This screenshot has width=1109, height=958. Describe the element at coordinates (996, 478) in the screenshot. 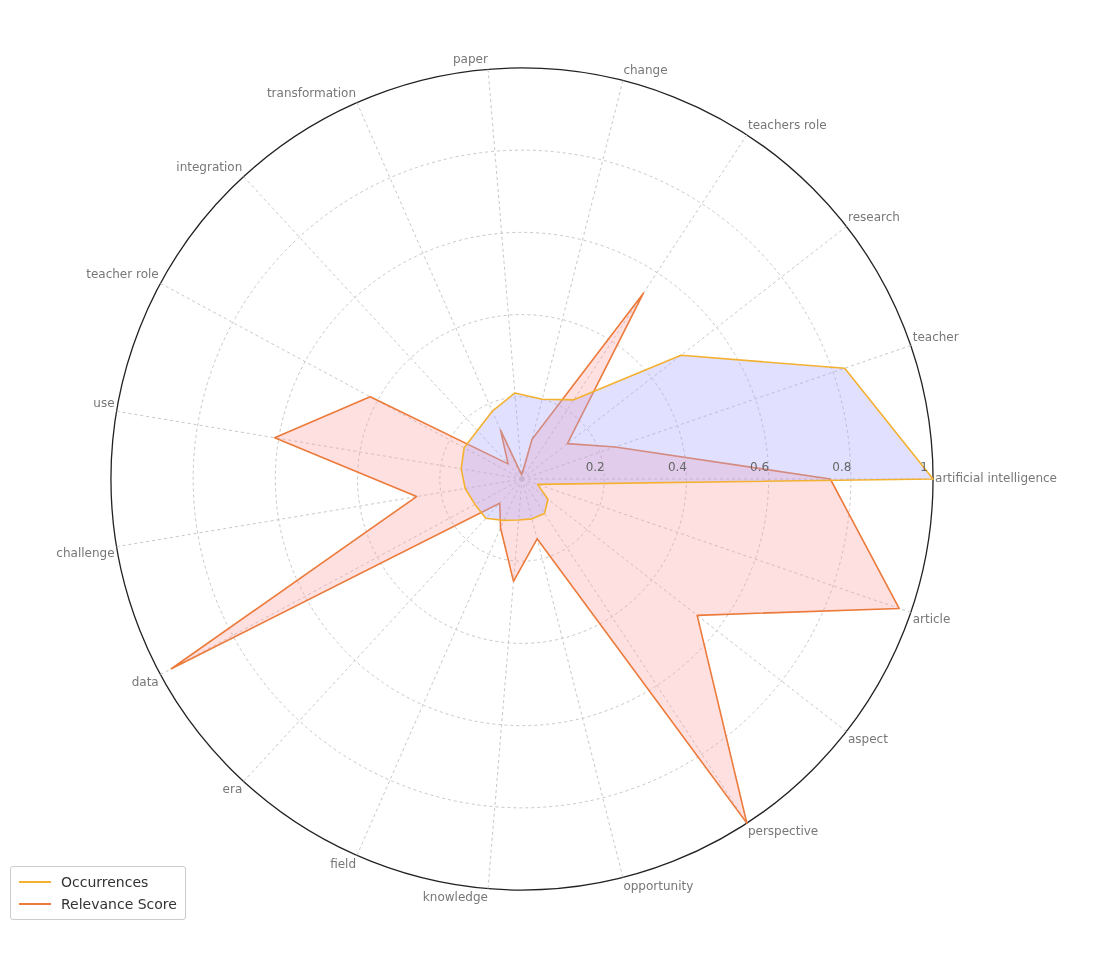

I see `spoke-label: artificial intelligence` at that location.